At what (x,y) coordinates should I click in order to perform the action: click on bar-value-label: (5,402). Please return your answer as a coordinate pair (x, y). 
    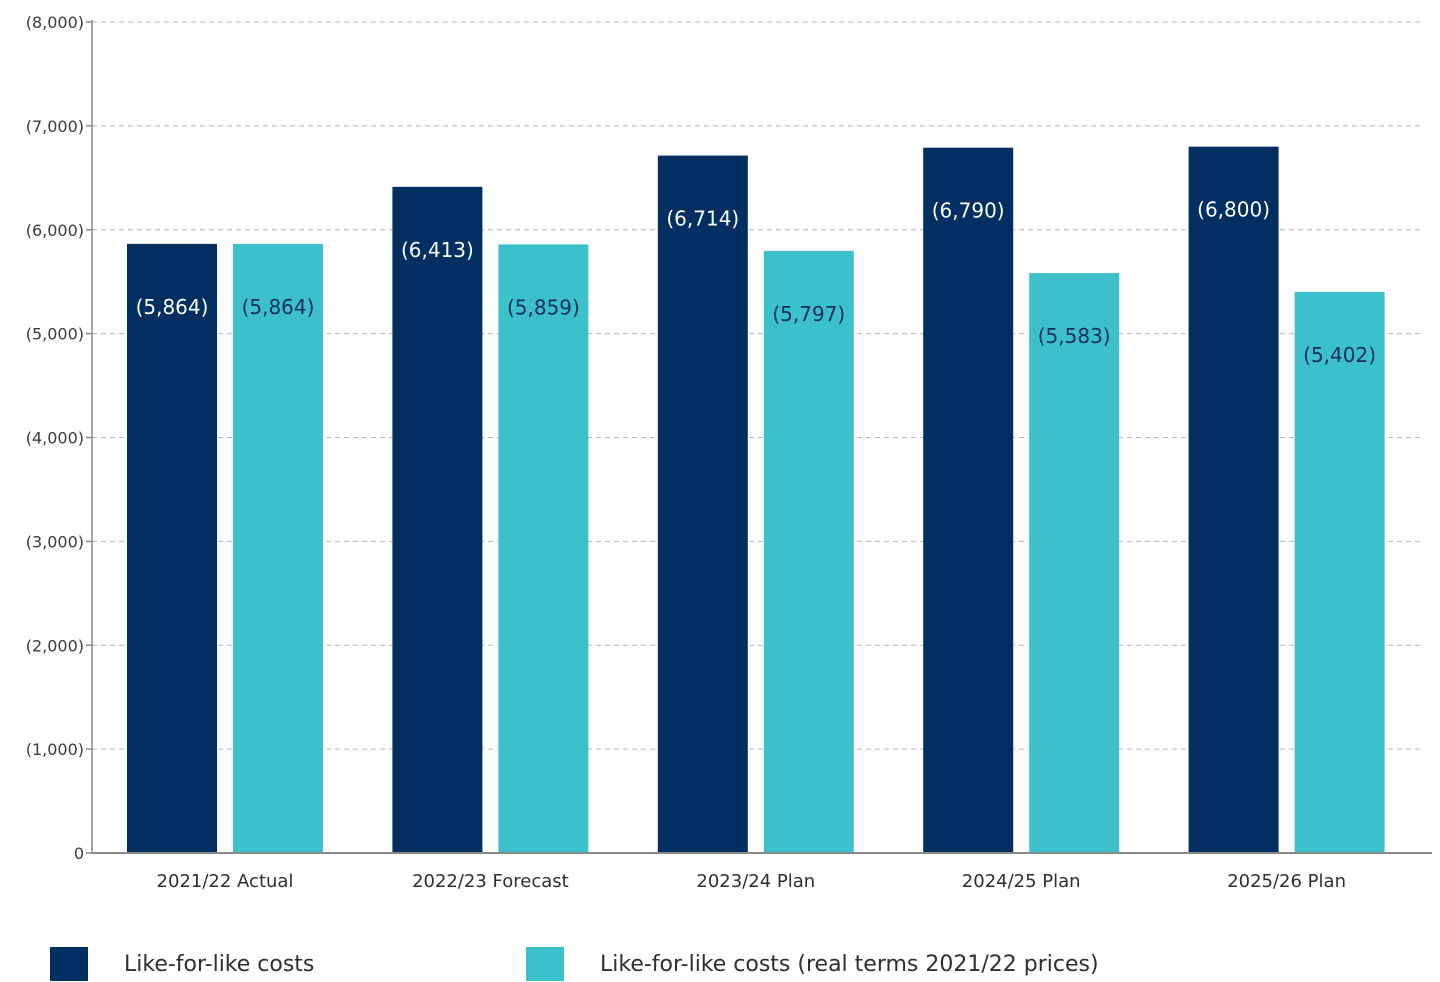
    Looking at the image, I should click on (1339, 355).